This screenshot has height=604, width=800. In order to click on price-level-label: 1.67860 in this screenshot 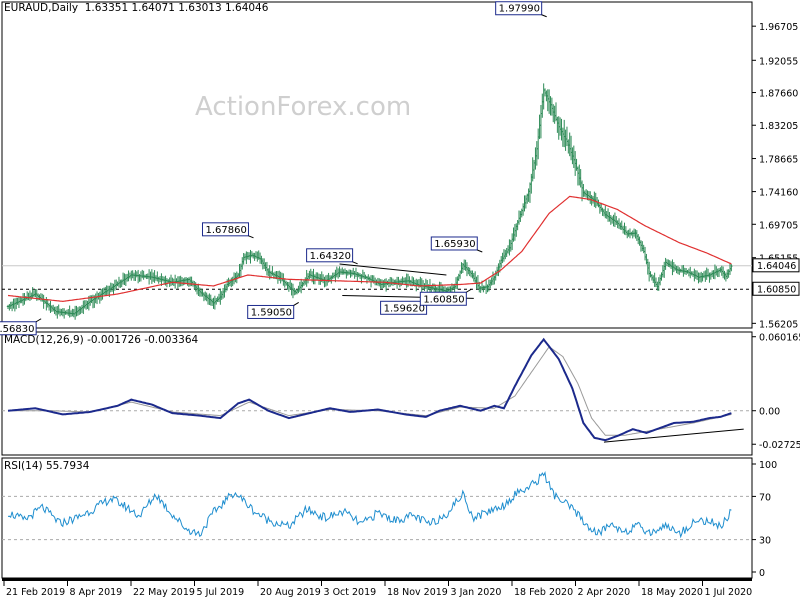, I will do `click(225, 230)`.